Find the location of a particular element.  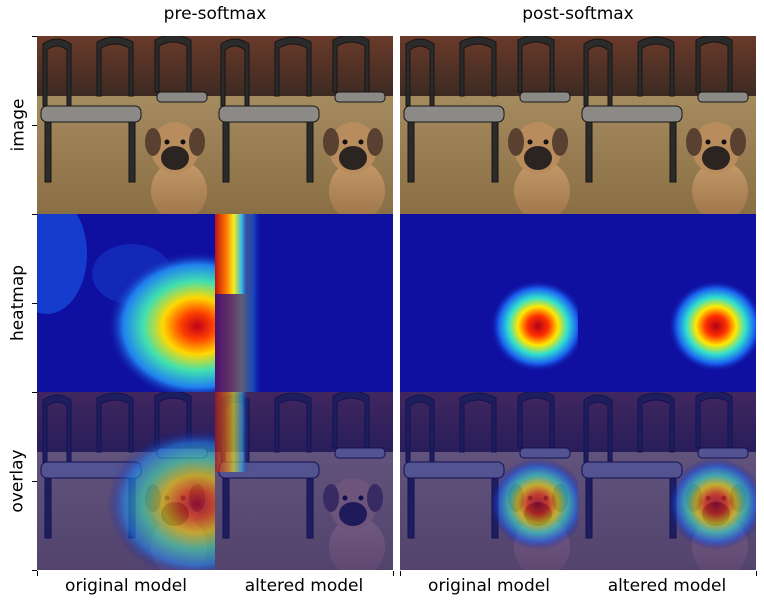

column-label-pre-original: original model is located at coordinates (126, 586).